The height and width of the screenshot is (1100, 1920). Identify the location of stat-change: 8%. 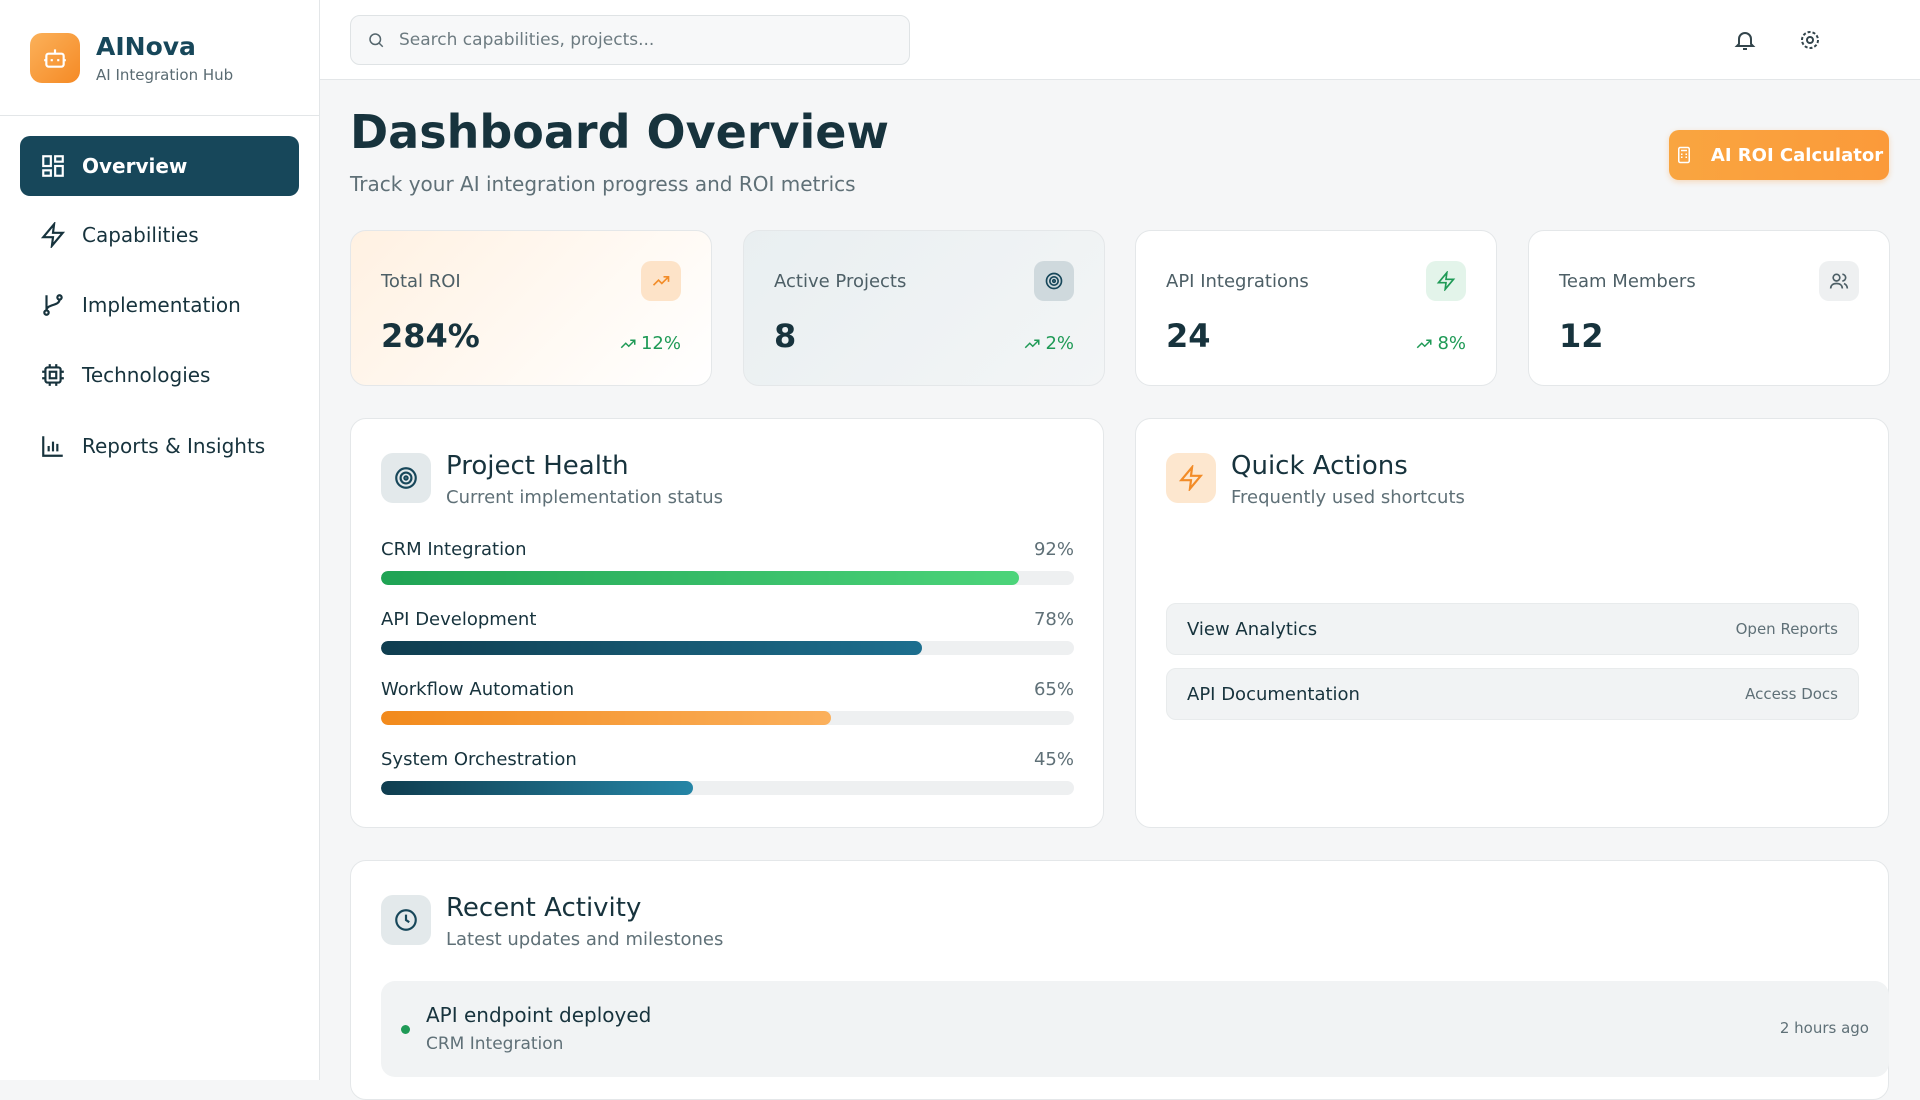
(1440, 343).